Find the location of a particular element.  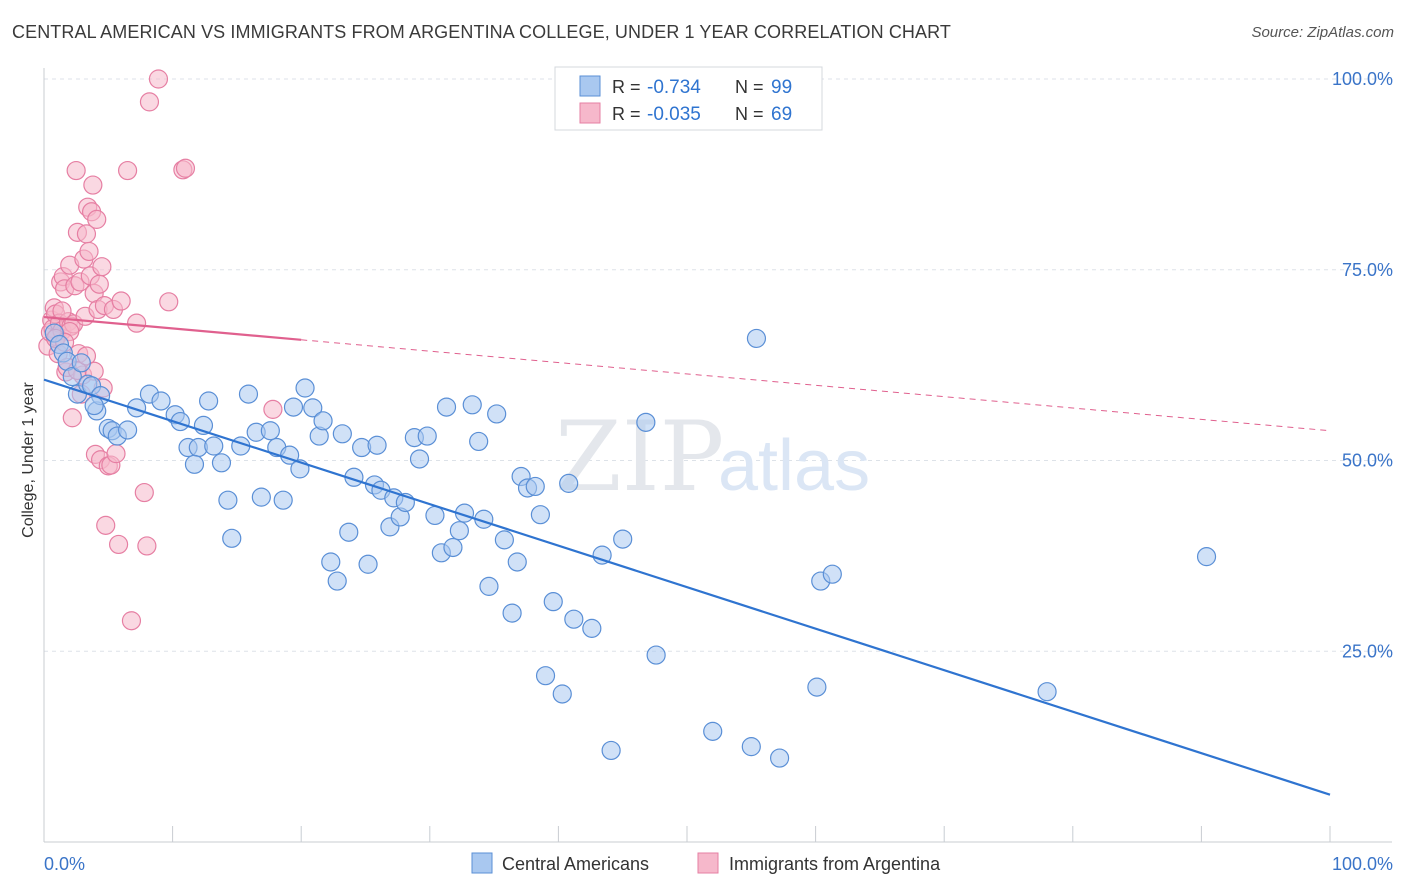

x-tick-label-min: 0.0% is located at coordinates (64, 864).